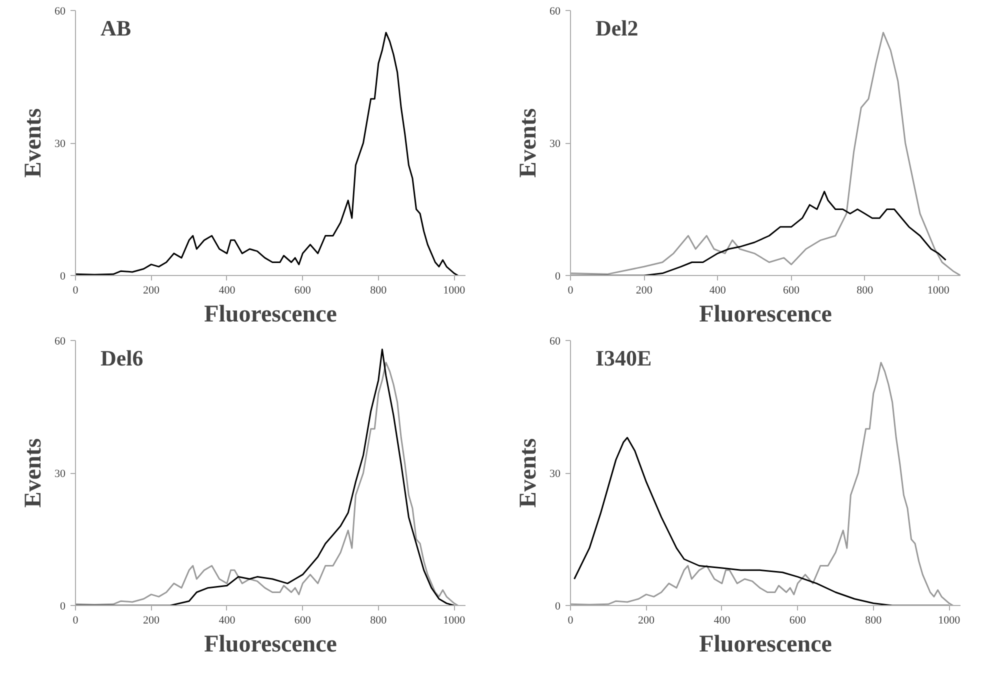 The height and width of the screenshot is (675, 999). What do you see at coordinates (617, 28) in the screenshot?
I see `chart-title: Del2` at bounding box center [617, 28].